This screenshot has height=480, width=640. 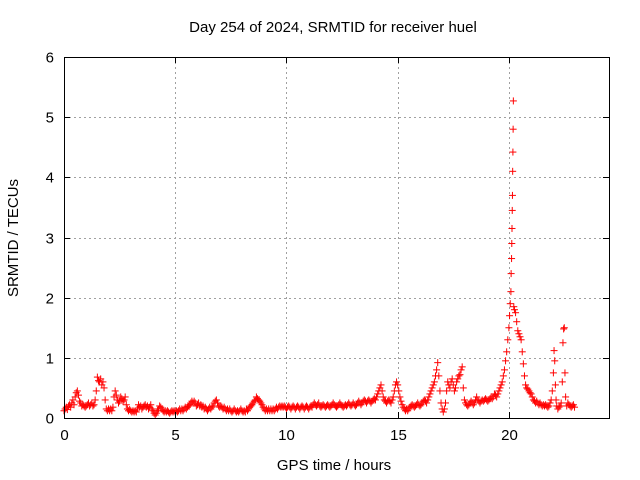 What do you see at coordinates (175, 435) in the screenshot?
I see `x-tick-label: 5` at bounding box center [175, 435].